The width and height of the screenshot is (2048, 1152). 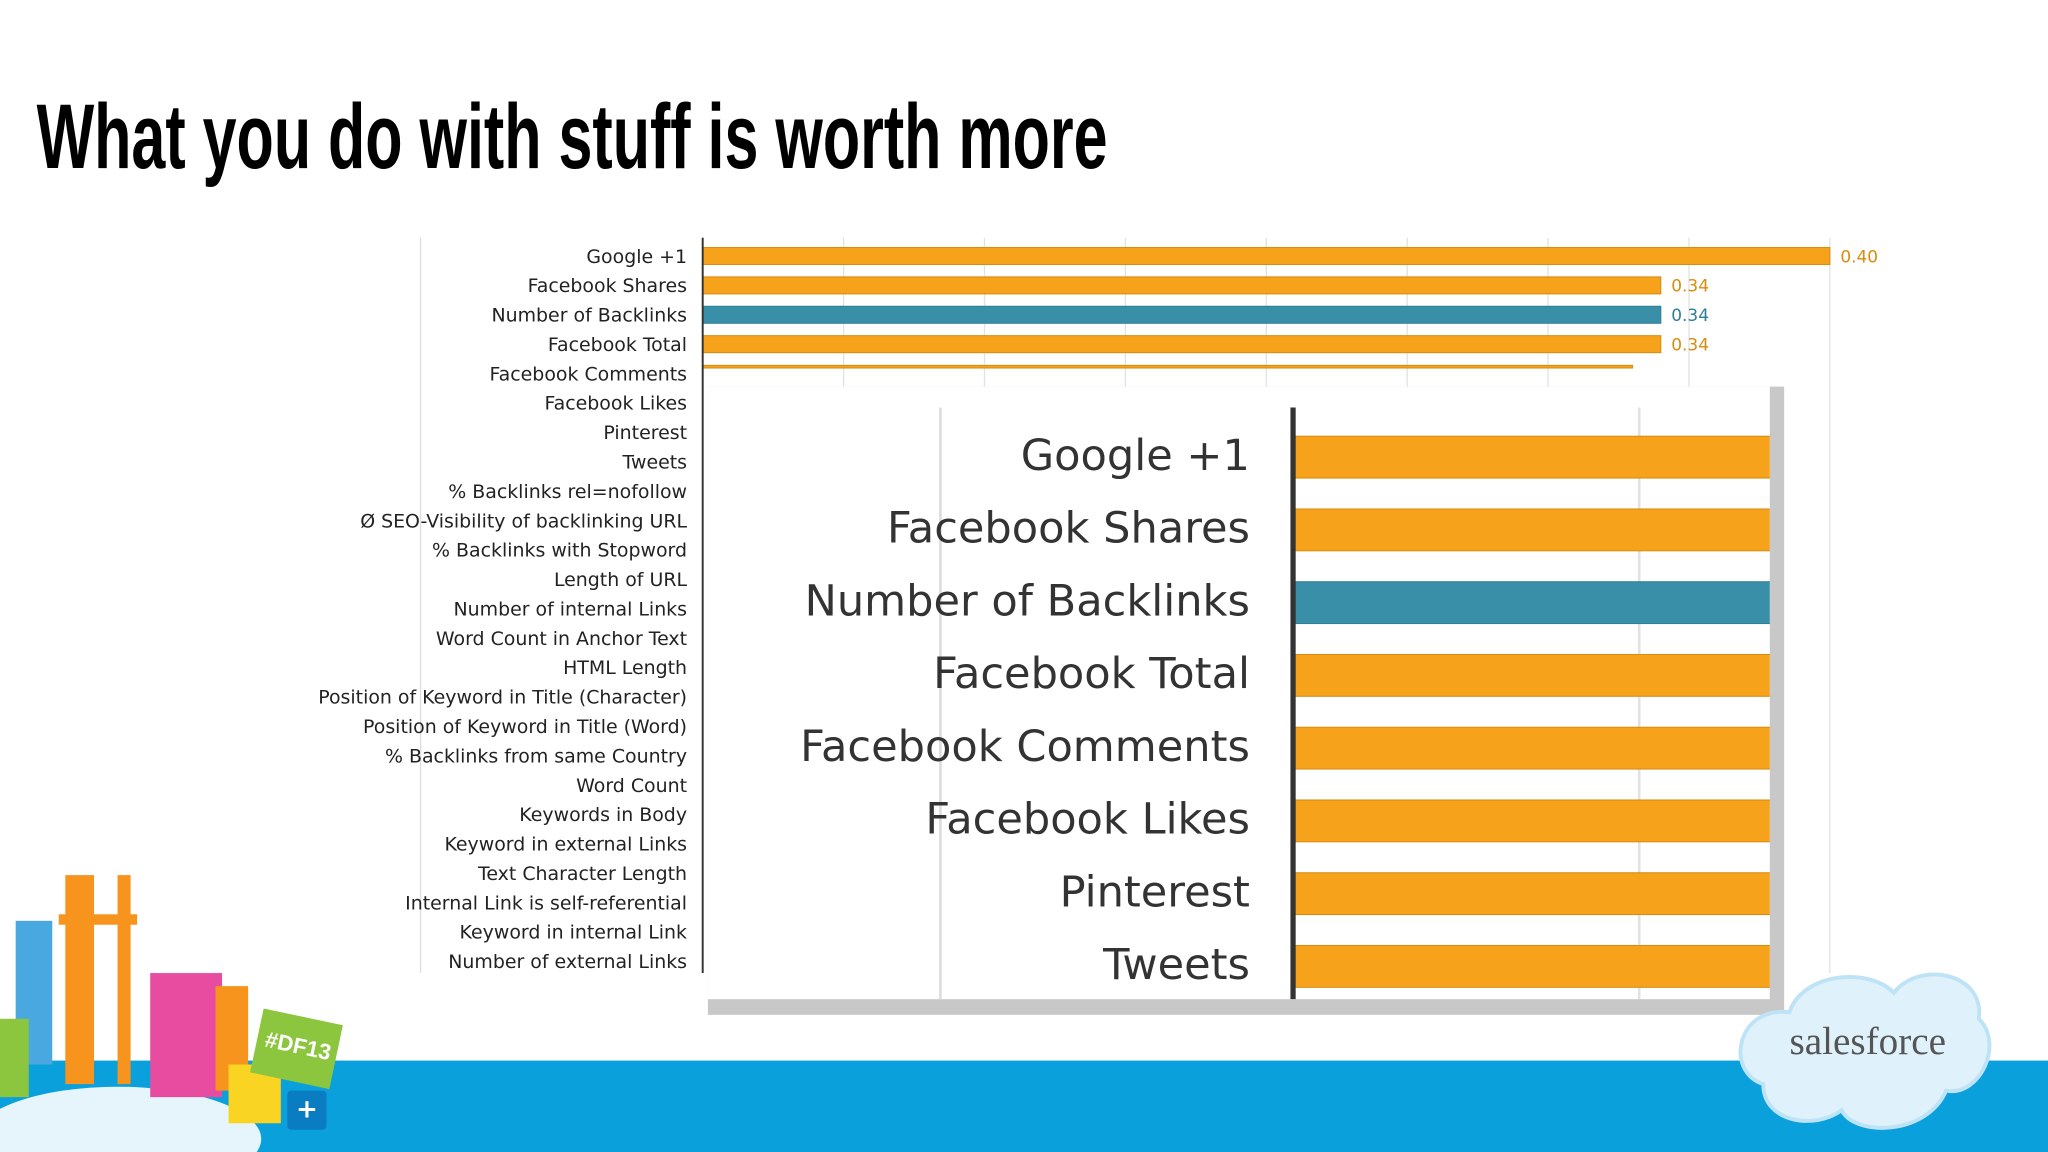 What do you see at coordinates (559, 551) in the screenshot?
I see `category-label: % Backlinks with Stopword` at bounding box center [559, 551].